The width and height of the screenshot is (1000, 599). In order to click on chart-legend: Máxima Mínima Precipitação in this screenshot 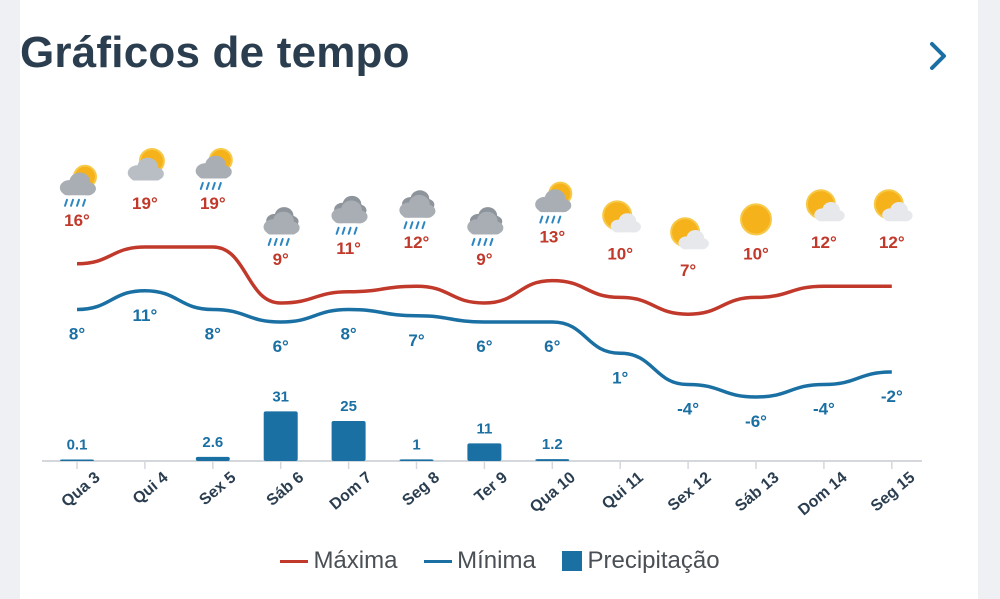, I will do `click(500, 560)`.